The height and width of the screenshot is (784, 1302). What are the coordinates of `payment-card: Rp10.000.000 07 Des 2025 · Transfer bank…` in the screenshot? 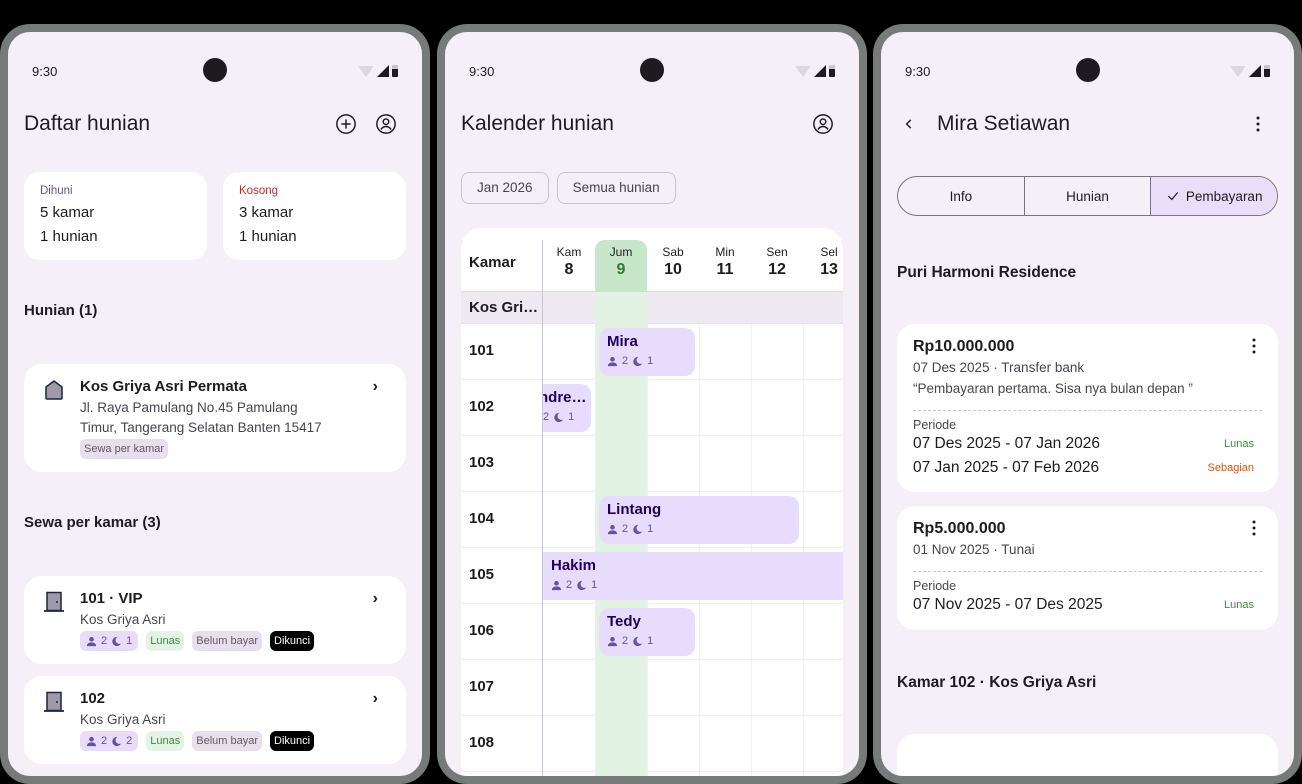 It's located at (1087, 408).